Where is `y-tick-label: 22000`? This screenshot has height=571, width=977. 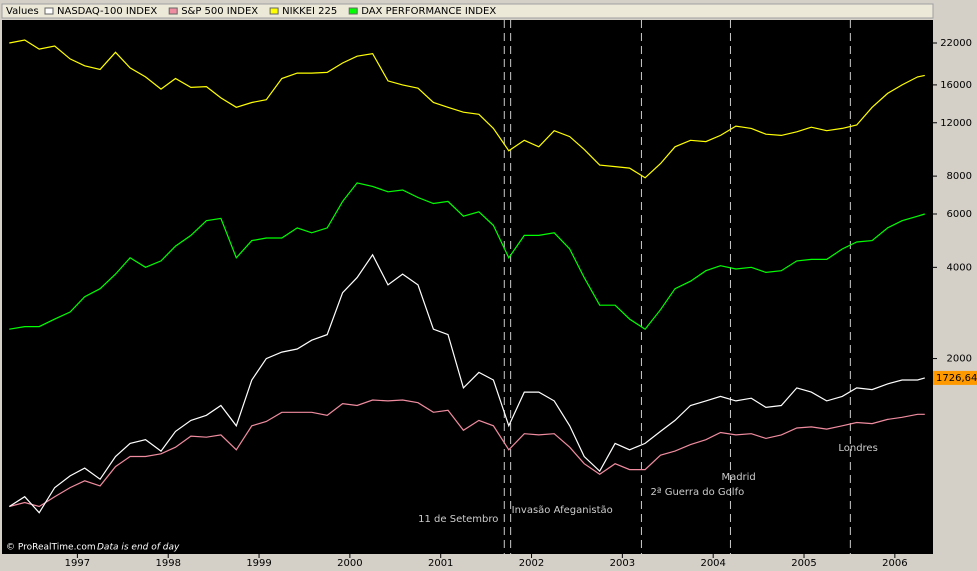
y-tick-label: 22000 is located at coordinates (956, 43).